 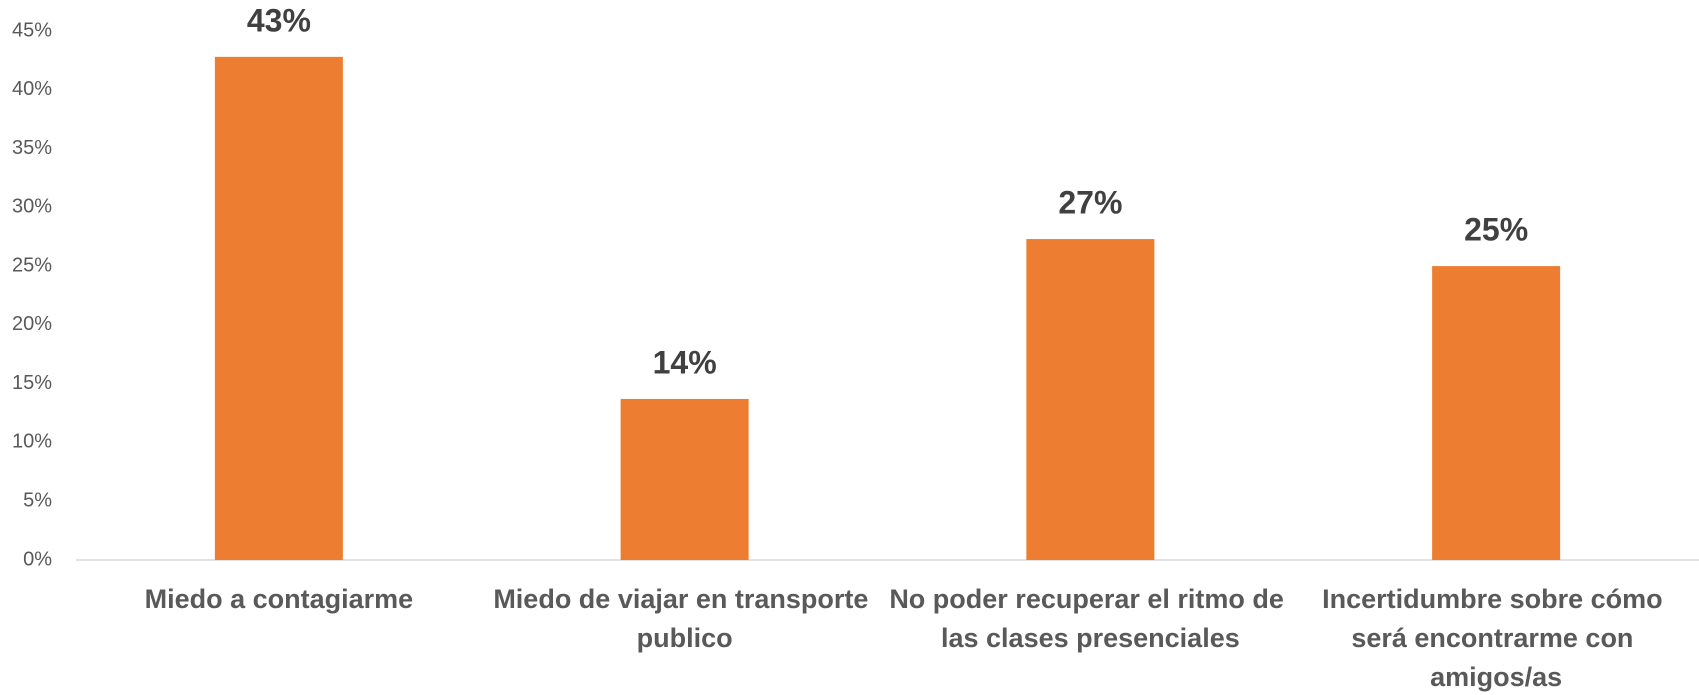 I want to click on data-label: 25%, so click(x=1496, y=230).